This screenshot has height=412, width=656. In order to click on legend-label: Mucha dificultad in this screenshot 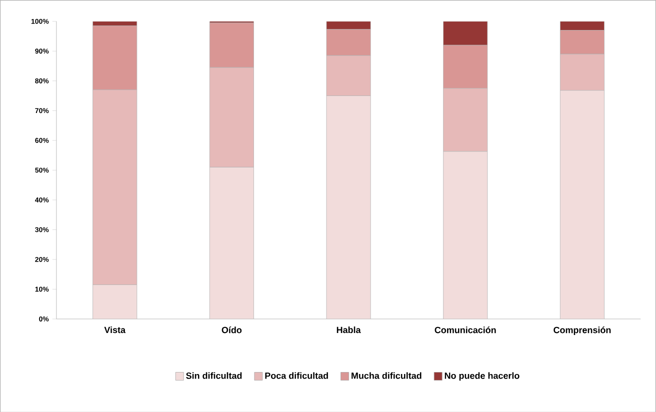, I will do `click(387, 375)`.